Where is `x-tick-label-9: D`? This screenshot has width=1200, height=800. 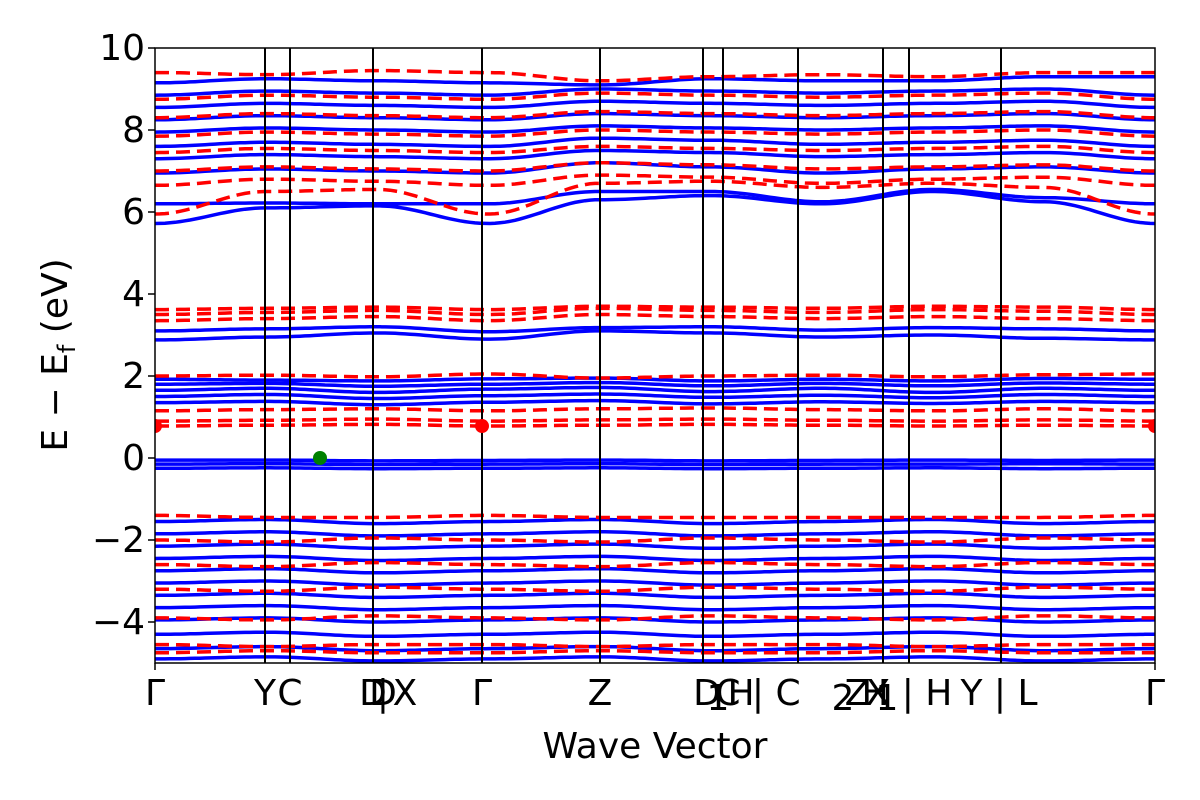 x-tick-label-9: D is located at coordinates (707, 693).